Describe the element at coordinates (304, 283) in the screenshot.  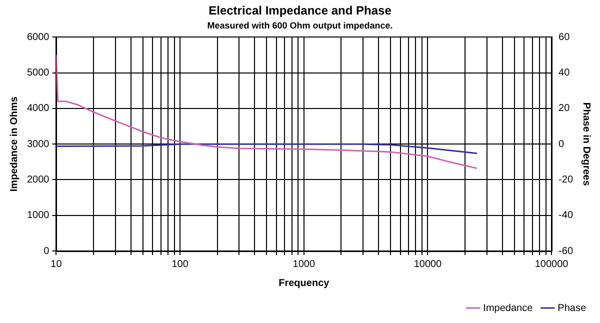
I see `x-axis-title: Frequency` at that location.